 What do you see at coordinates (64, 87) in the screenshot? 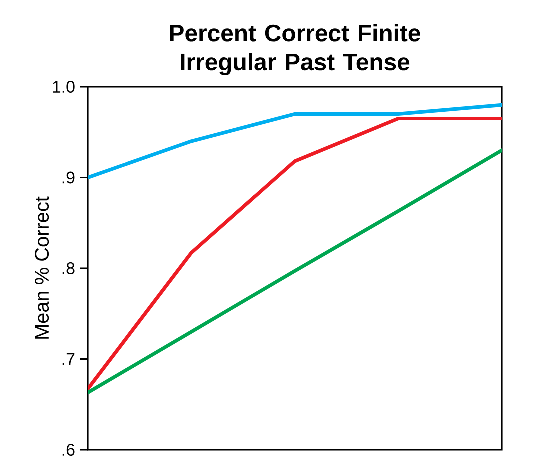
I see `y-tick-label: 1.0` at bounding box center [64, 87].